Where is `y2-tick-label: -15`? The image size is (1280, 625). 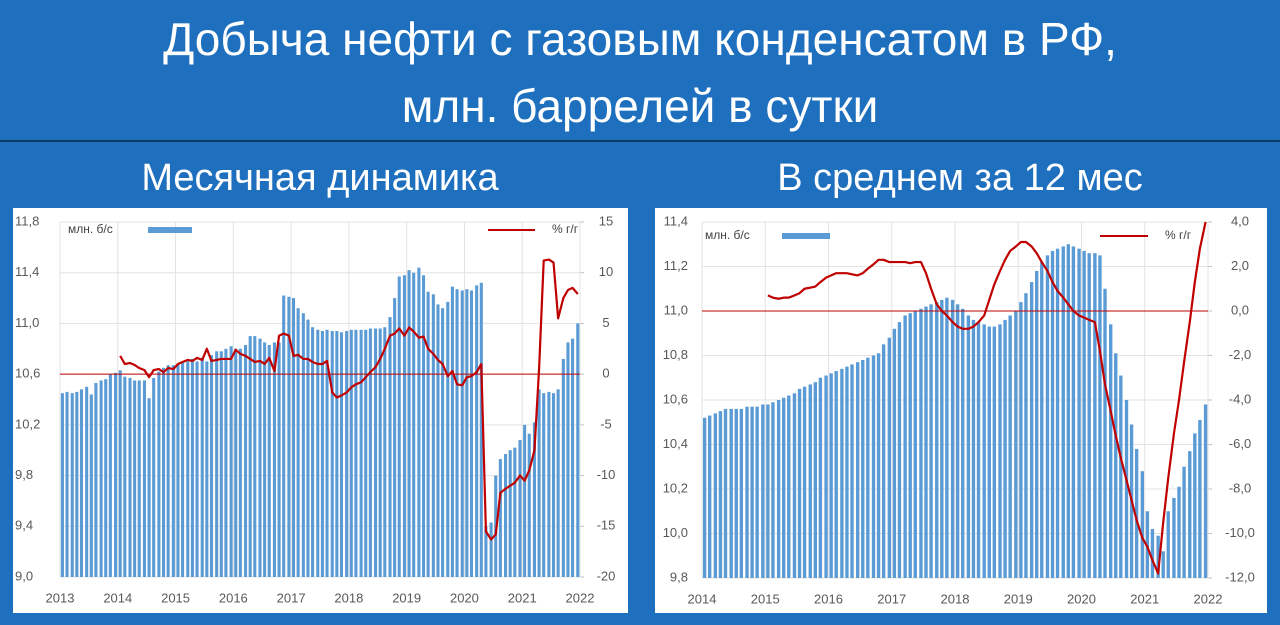 y2-tick-label: -15 is located at coordinates (606, 525).